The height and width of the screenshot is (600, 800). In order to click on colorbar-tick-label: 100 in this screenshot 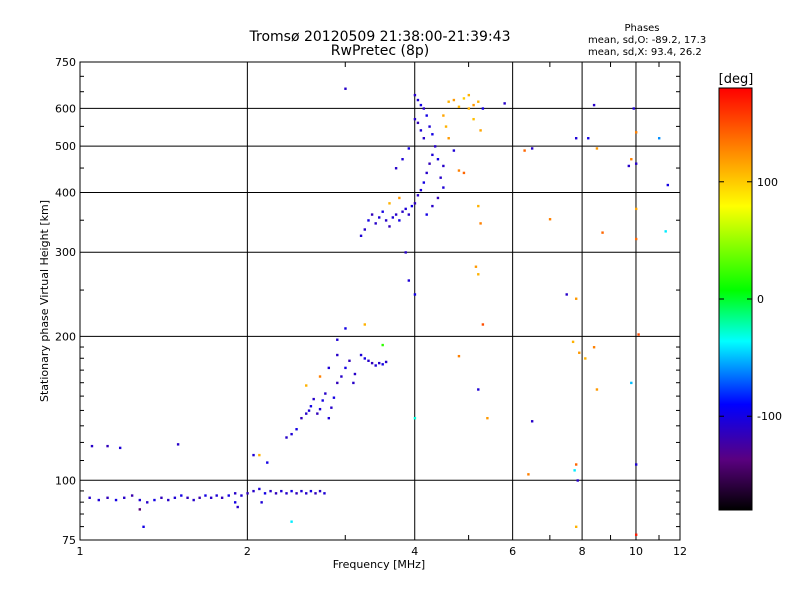, I will do `click(767, 182)`.